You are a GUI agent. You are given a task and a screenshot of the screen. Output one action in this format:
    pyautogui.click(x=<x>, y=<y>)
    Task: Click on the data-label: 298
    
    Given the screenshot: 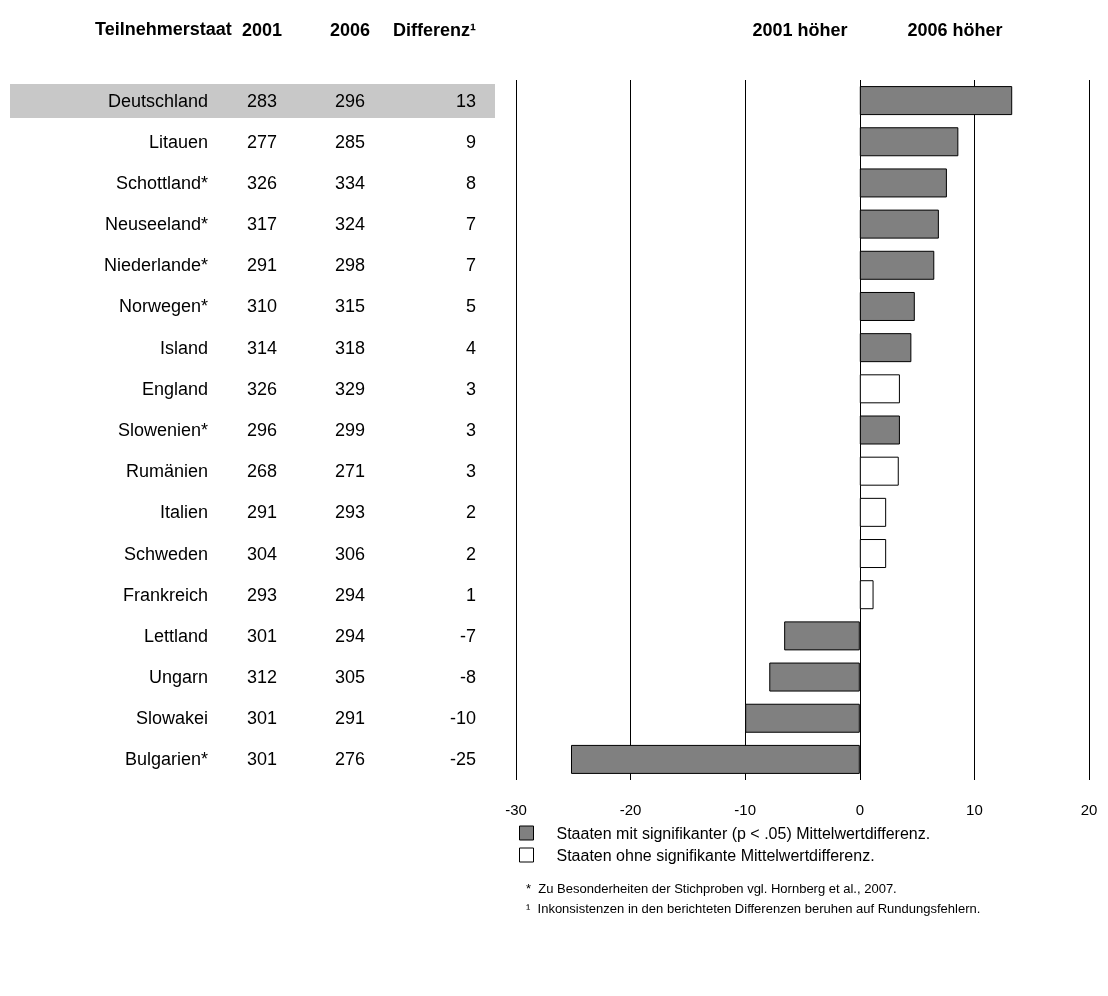 What is the action you would take?
    pyautogui.click(x=350, y=265)
    